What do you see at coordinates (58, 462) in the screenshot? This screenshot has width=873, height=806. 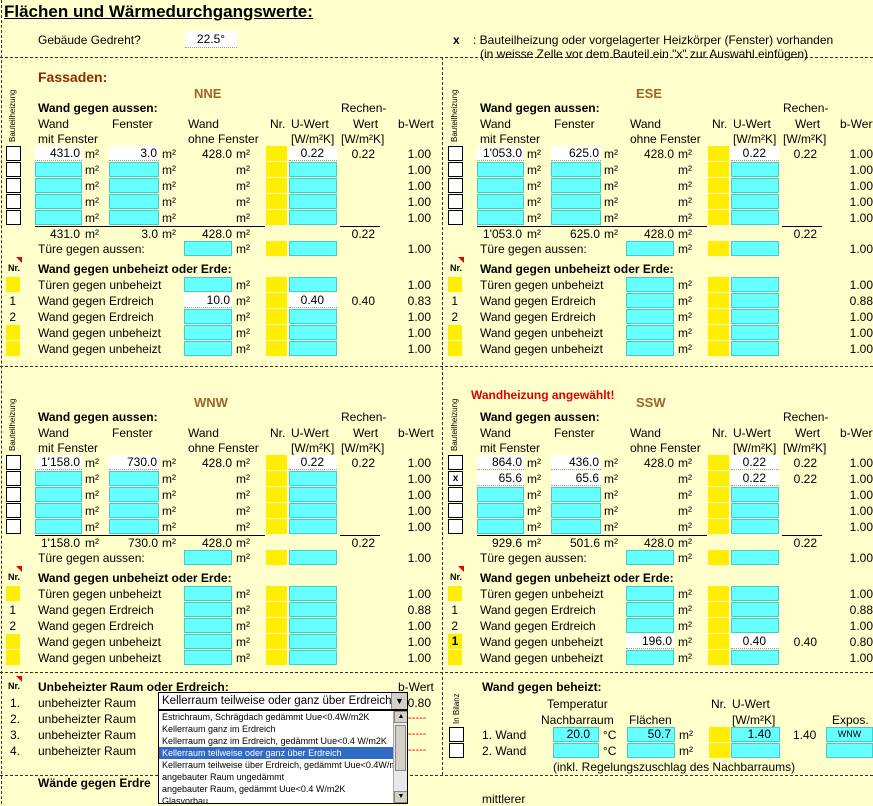 I see `wand-field: 1'158.0` at bounding box center [58, 462].